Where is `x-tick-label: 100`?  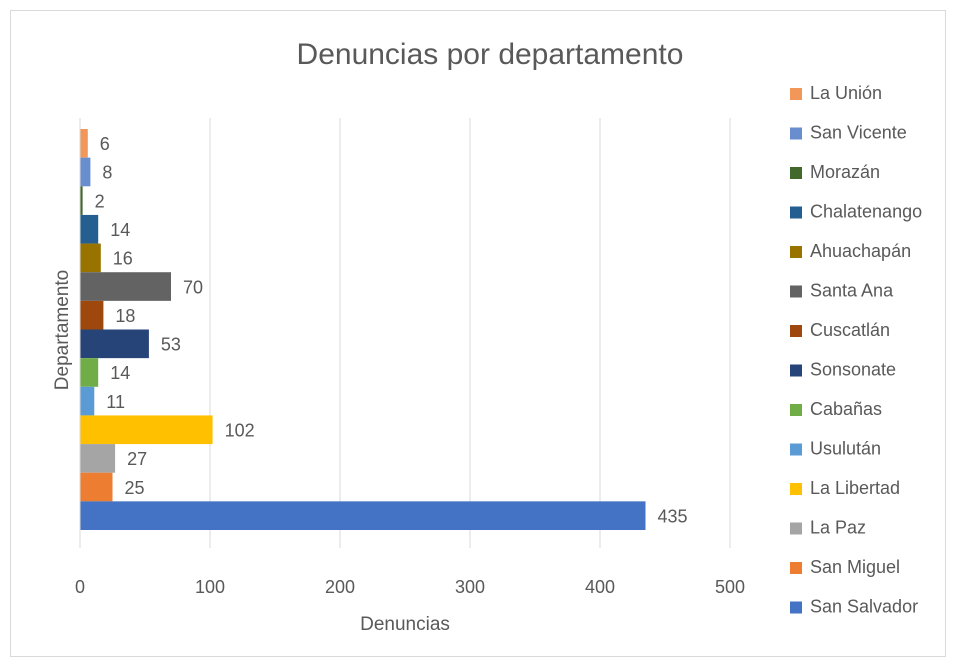
x-tick-label: 100 is located at coordinates (210, 587).